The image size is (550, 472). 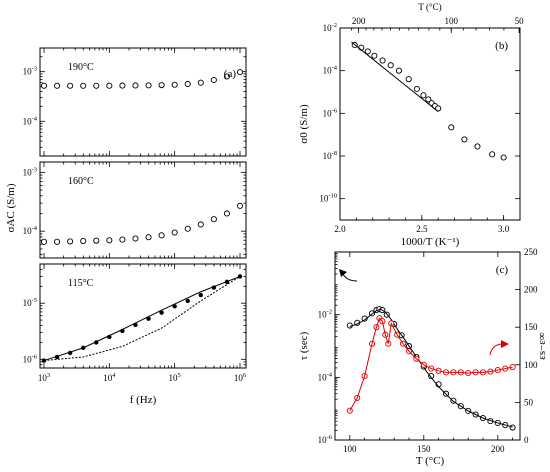 I want to click on panel-a-subplot: 10⁻⁴ 10⁻³ 160°C, so click(x=135, y=210).